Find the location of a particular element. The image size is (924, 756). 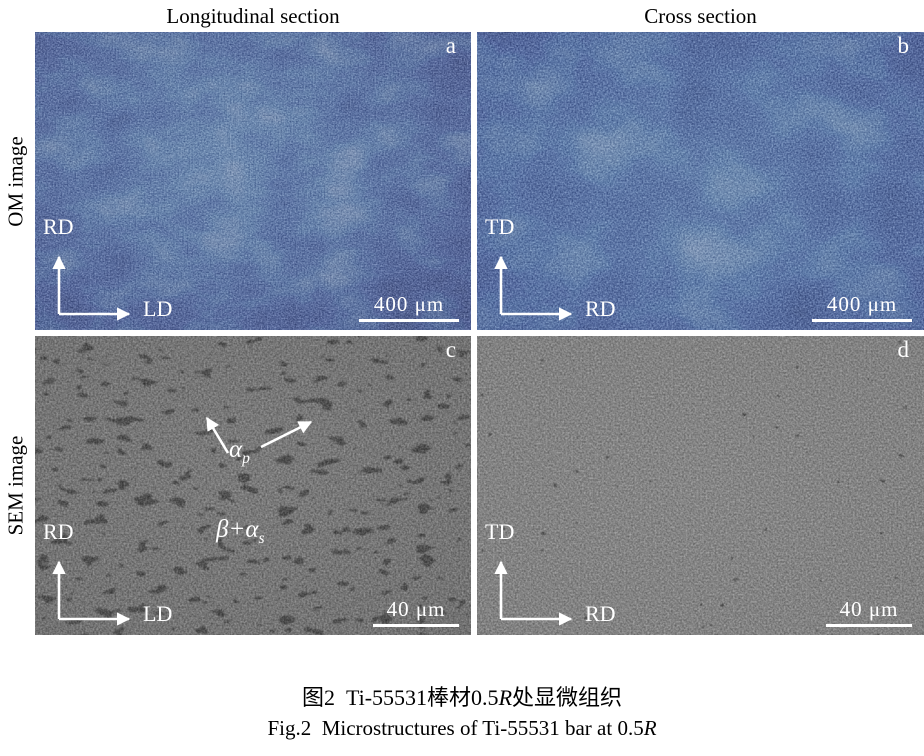

caption-zh-suffix: 处显微组织 is located at coordinates (567, 697).